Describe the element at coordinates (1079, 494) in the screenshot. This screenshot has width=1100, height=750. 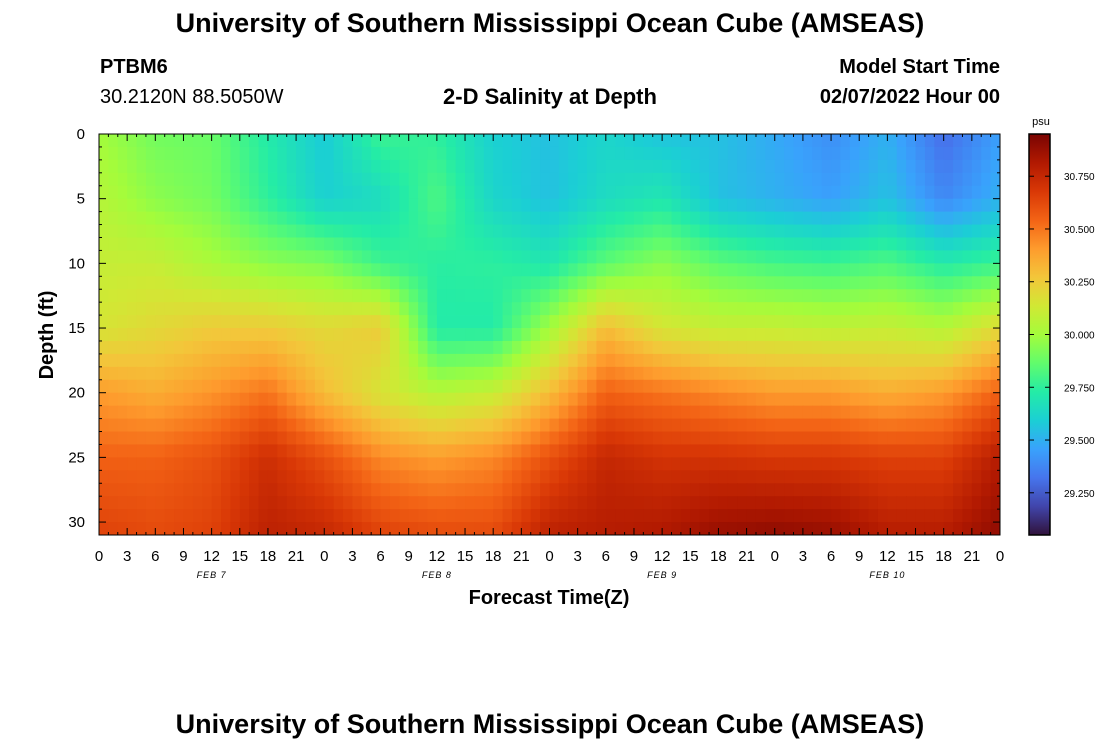
I see `colorbar-tick-label: 29.250` at that location.